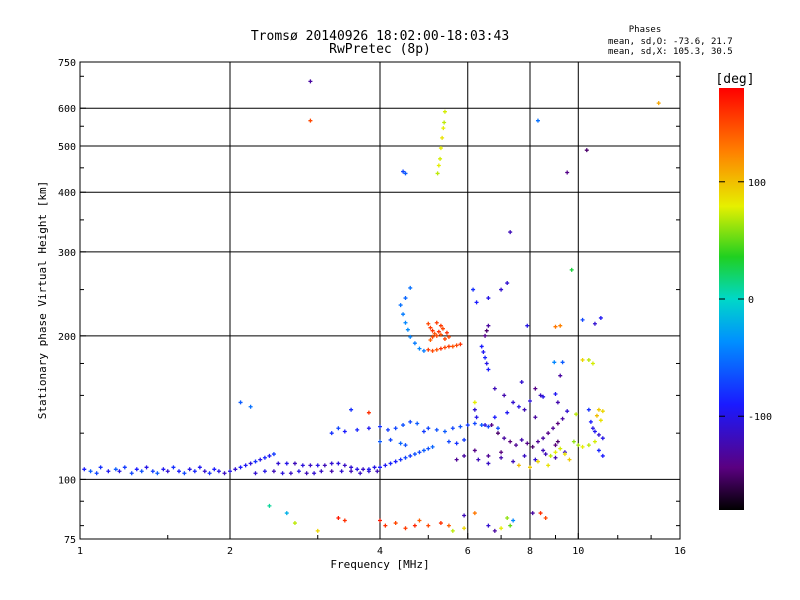  I want to click on x-tick-label: 2, so click(230, 551).